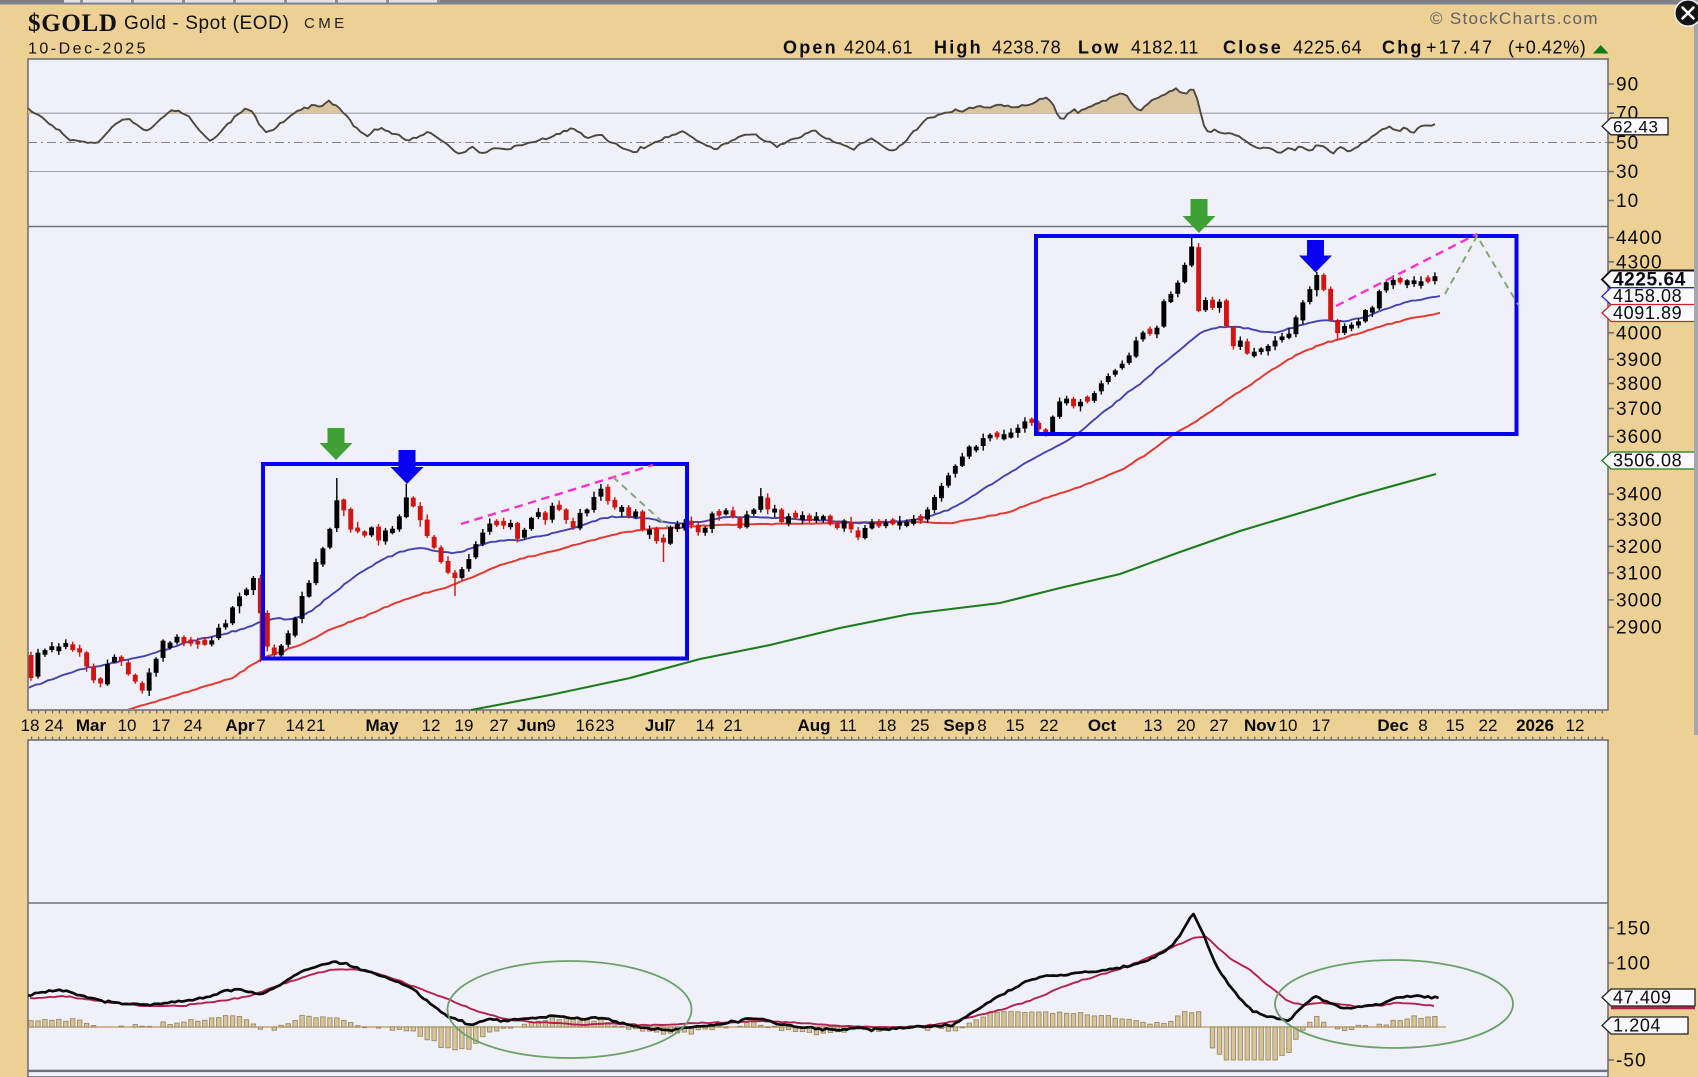 Image resolution: width=1698 pixels, height=1077 pixels. Describe the element at coordinates (810, 48) in the screenshot. I see `svg-text: Open` at that location.